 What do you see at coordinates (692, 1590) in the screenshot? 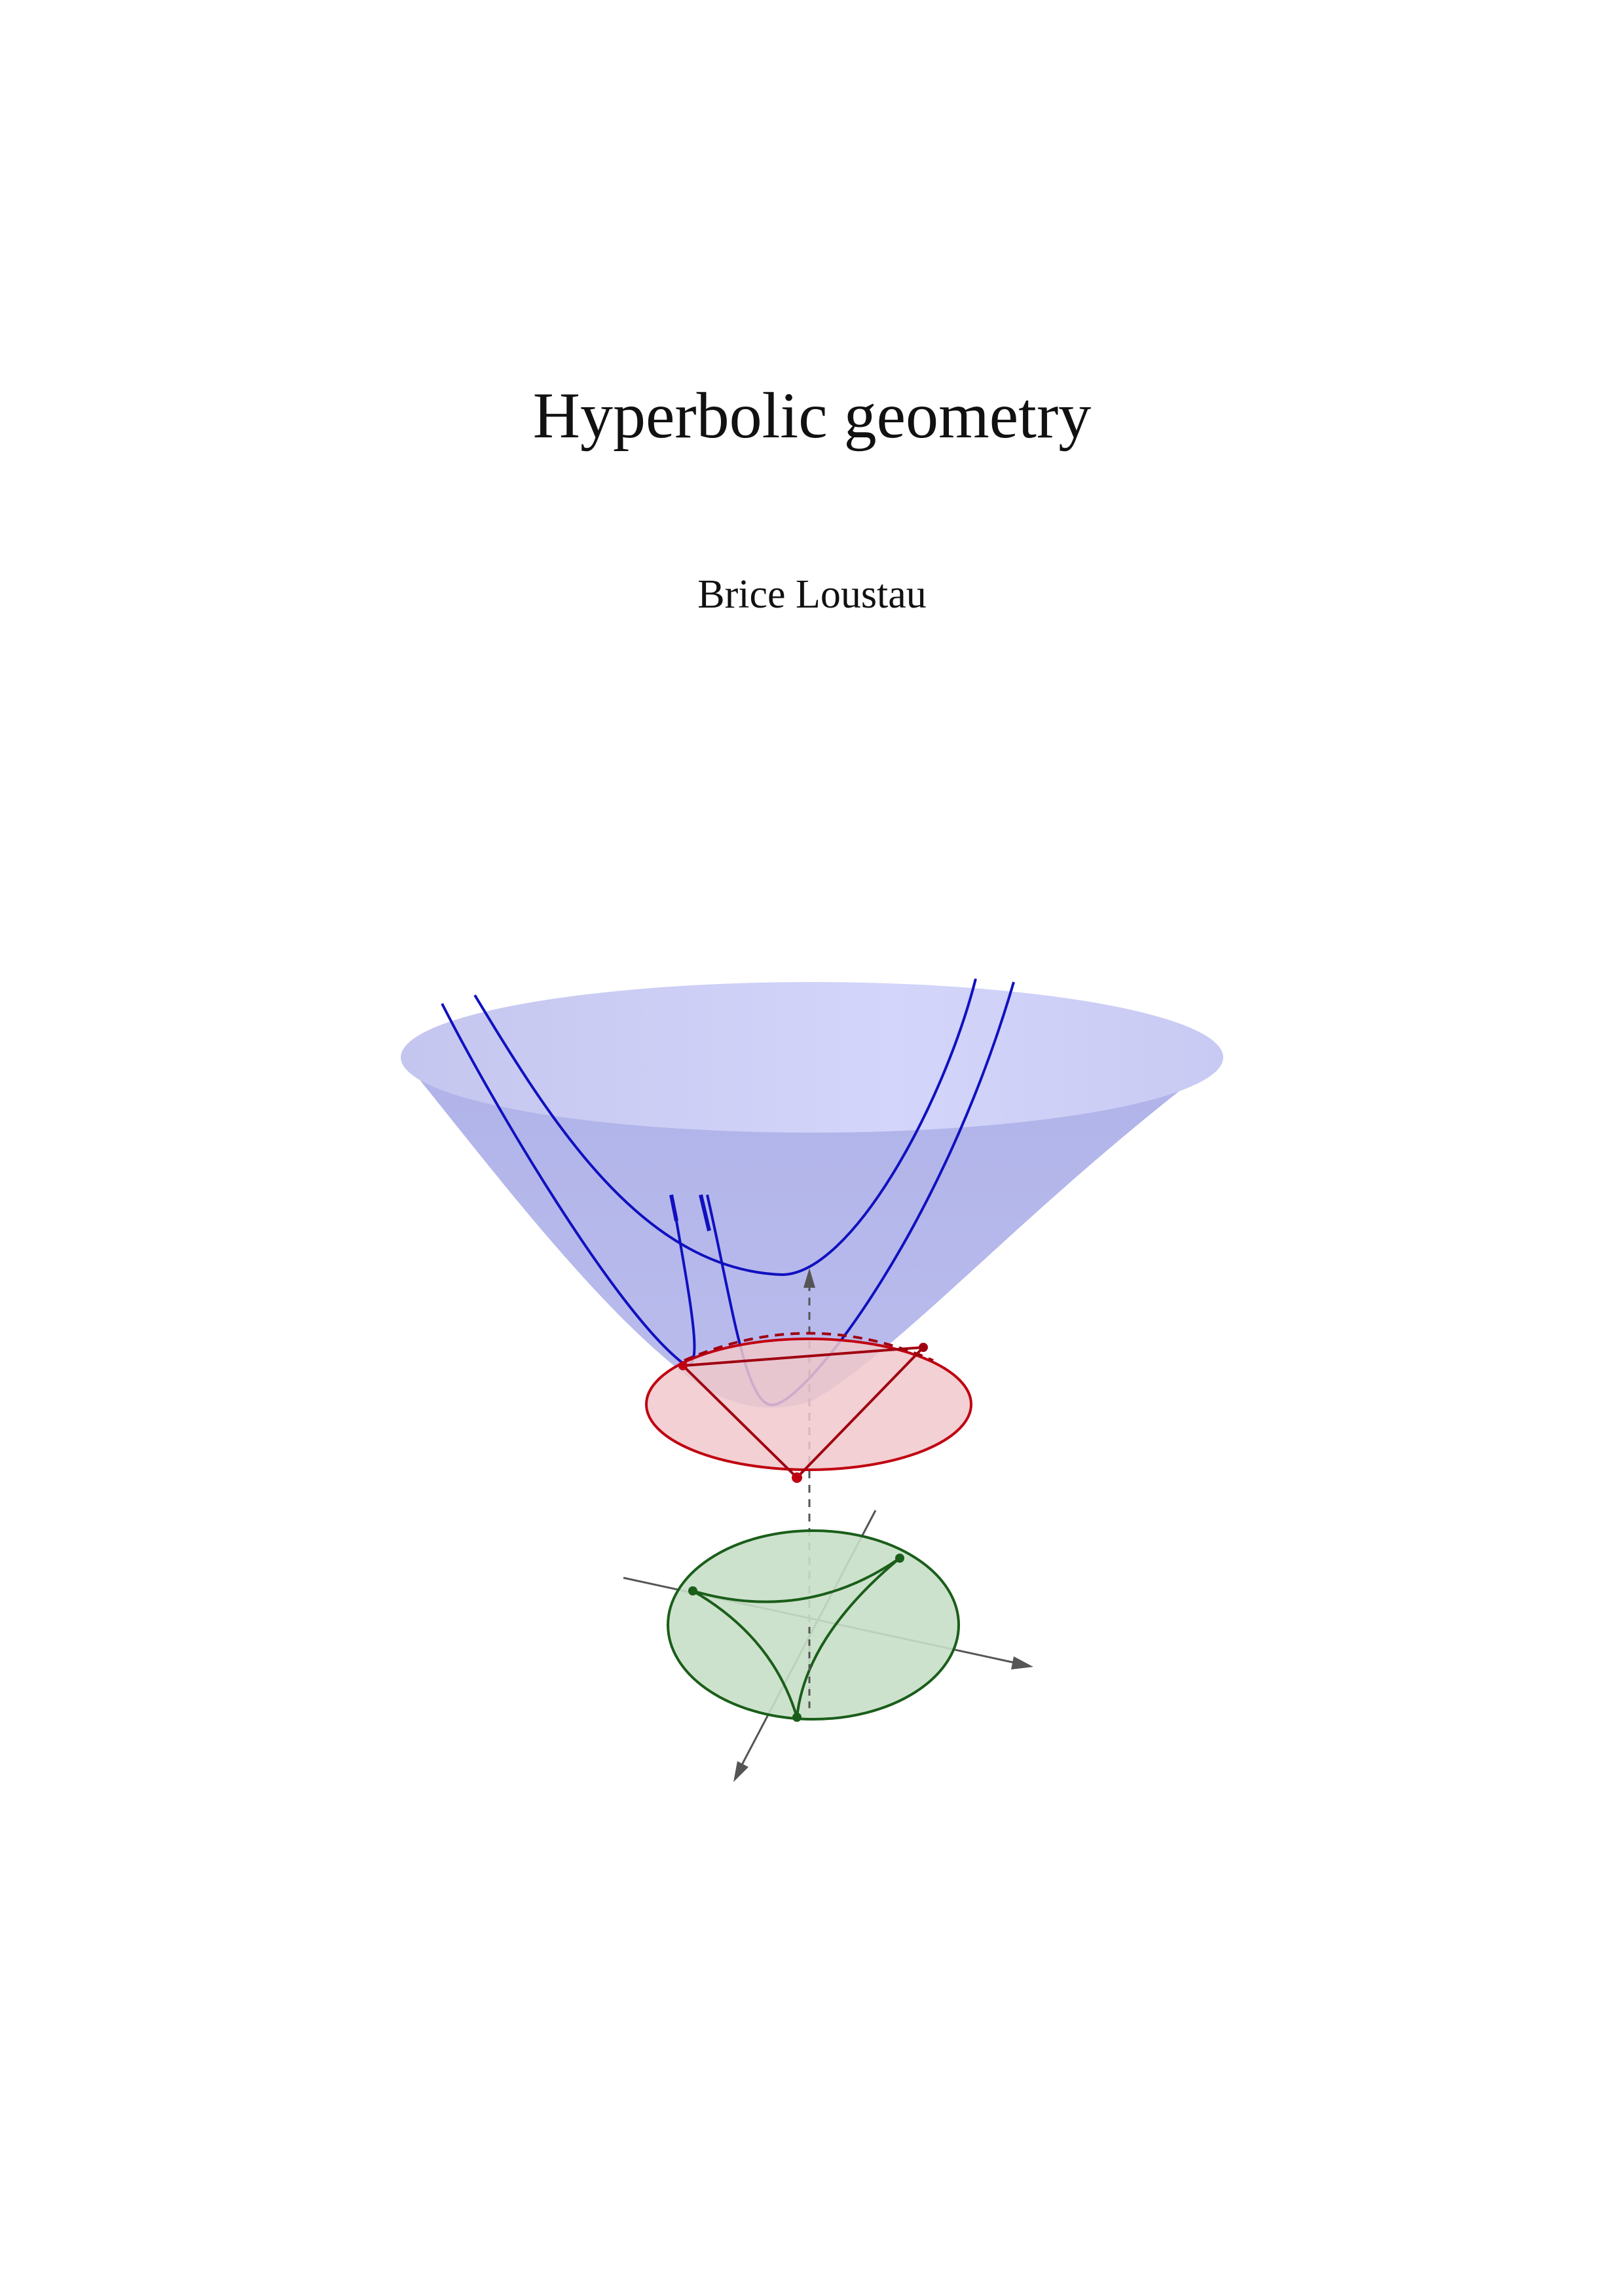
I see `poincare-vertex-left` at bounding box center [692, 1590].